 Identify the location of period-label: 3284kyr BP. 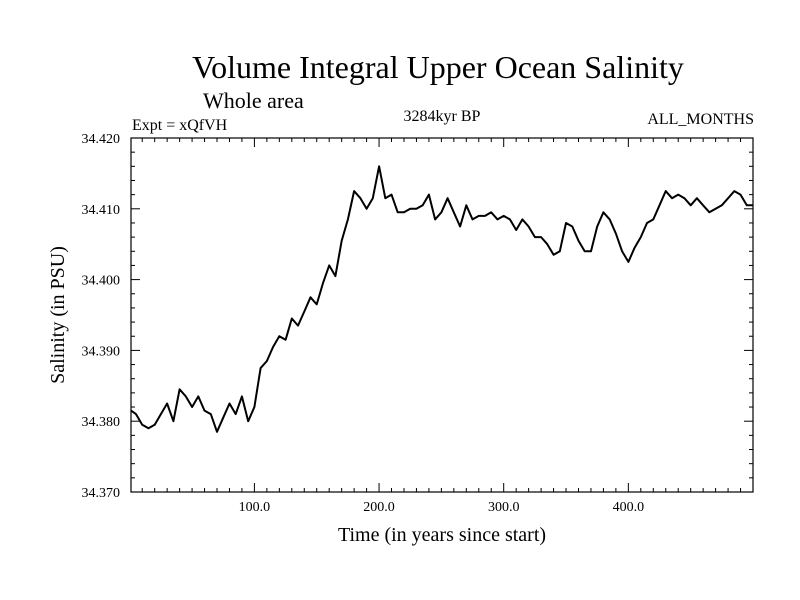
(442, 116).